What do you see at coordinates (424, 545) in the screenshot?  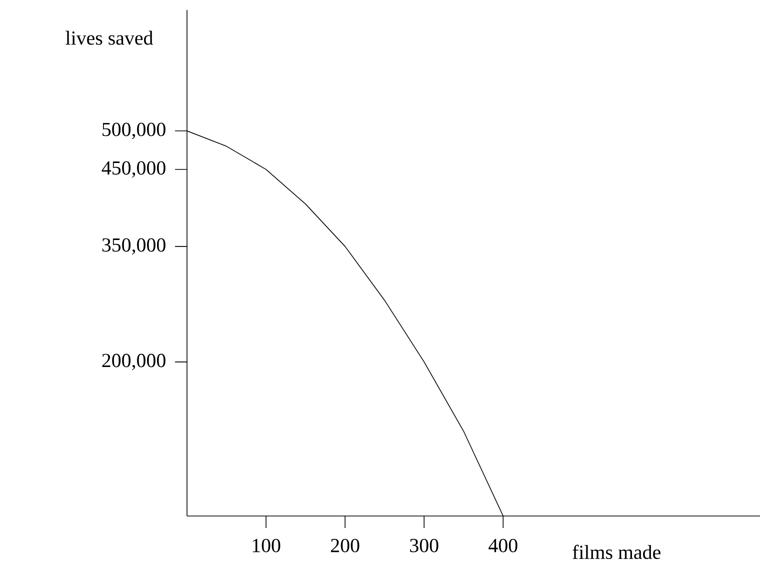 I see `x-tick-label: 300` at bounding box center [424, 545].